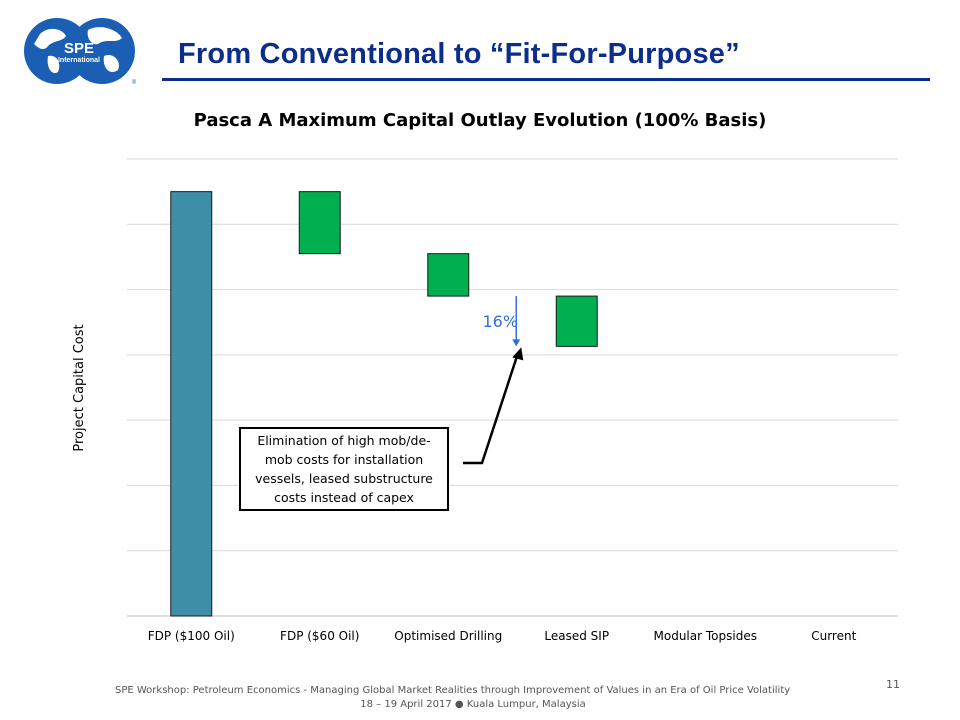 The height and width of the screenshot is (720, 960). What do you see at coordinates (79, 48) in the screenshot?
I see `logo-text-main: SPE` at bounding box center [79, 48].